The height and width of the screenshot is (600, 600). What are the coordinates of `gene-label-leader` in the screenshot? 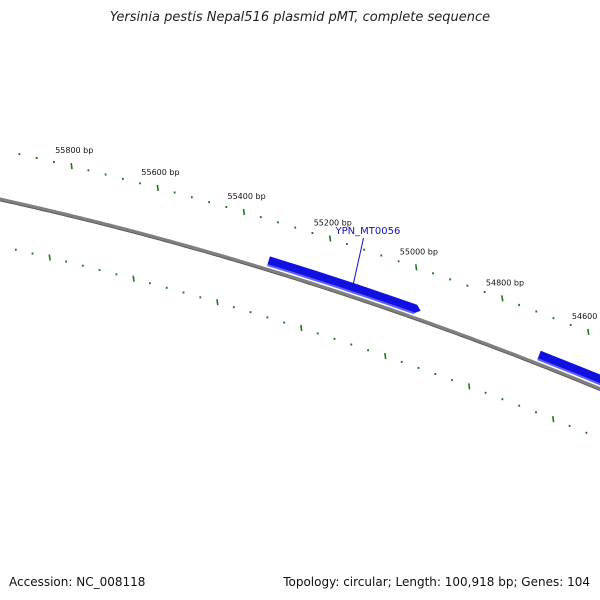 It's located at (358, 260).